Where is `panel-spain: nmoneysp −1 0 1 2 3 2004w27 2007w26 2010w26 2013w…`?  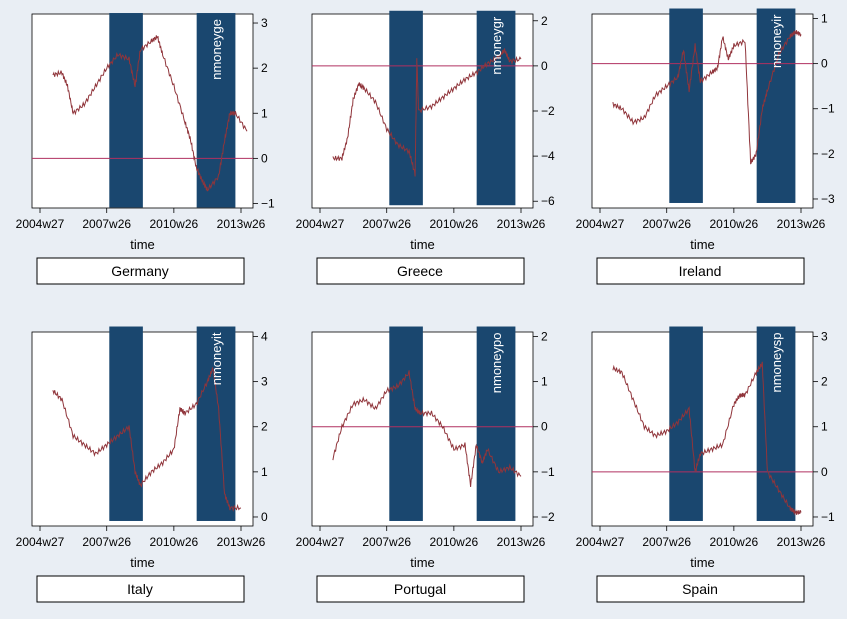 panel-spain: nmoneysp −1 0 1 2 3 2004w27 2007w26 2010w26 2013w… is located at coordinates (705, 464).